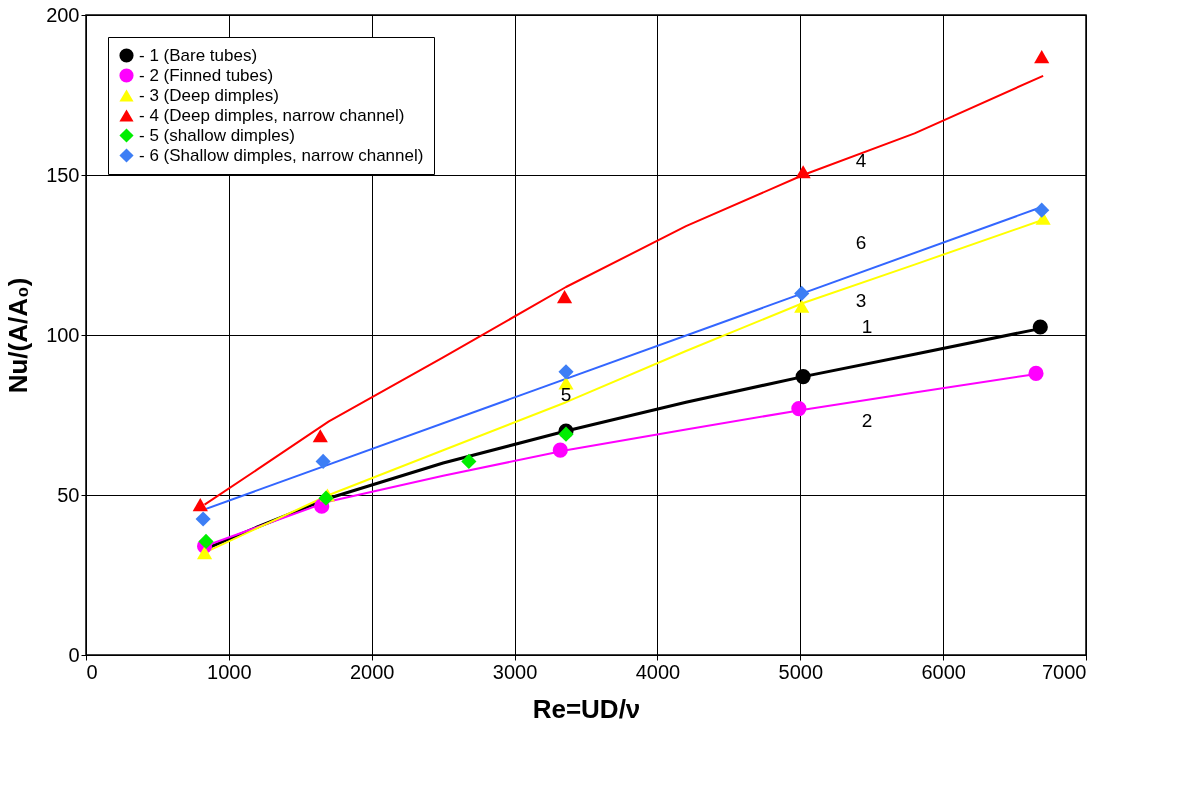 The image size is (1183, 795). What do you see at coordinates (74, 654) in the screenshot?
I see `y-tick-label: 0` at bounding box center [74, 654].